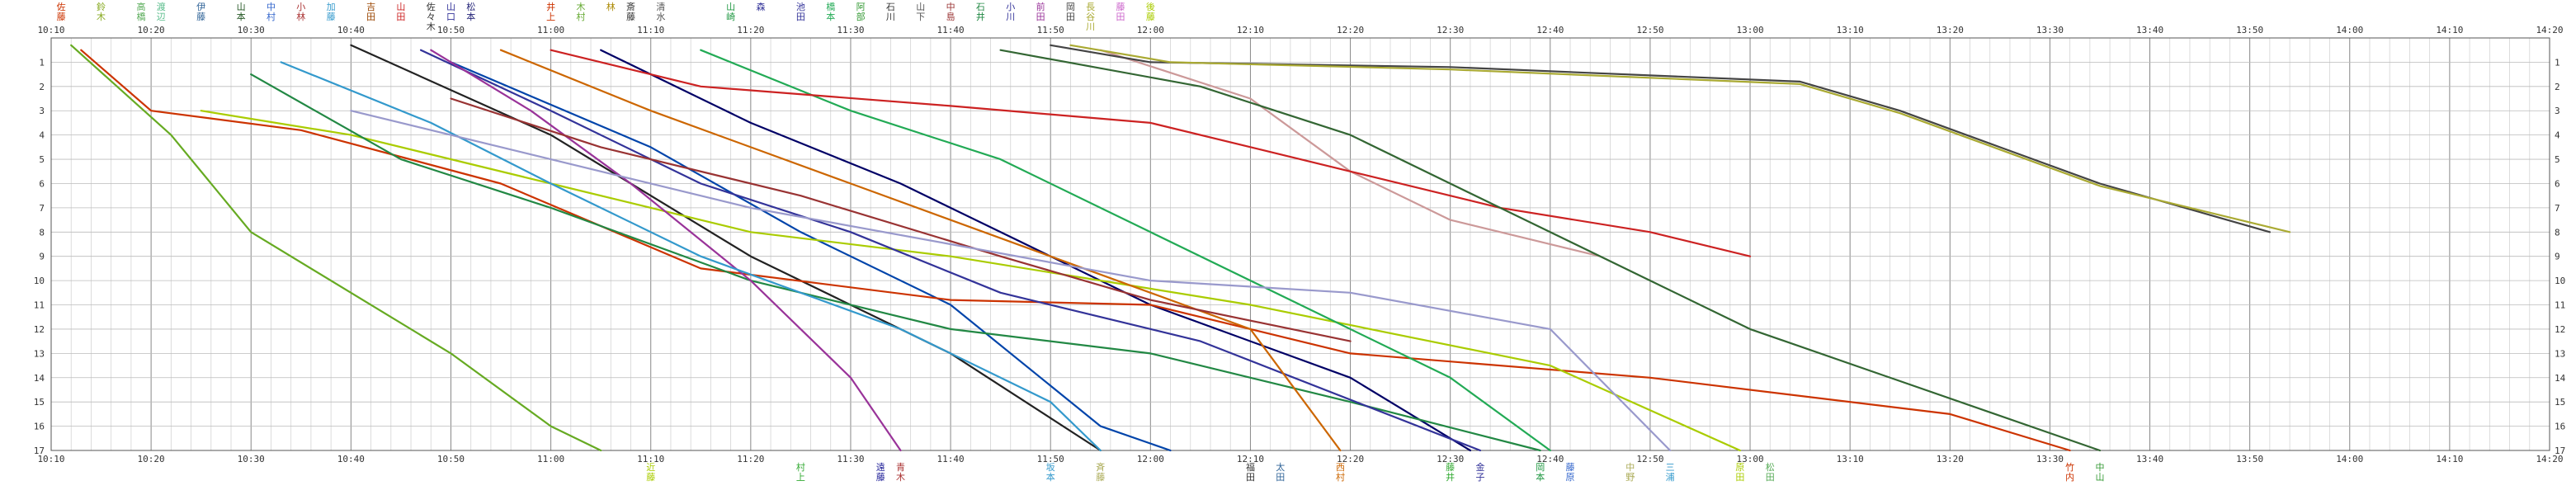  I want to click on top-name-label: 山田, so click(400, 12).